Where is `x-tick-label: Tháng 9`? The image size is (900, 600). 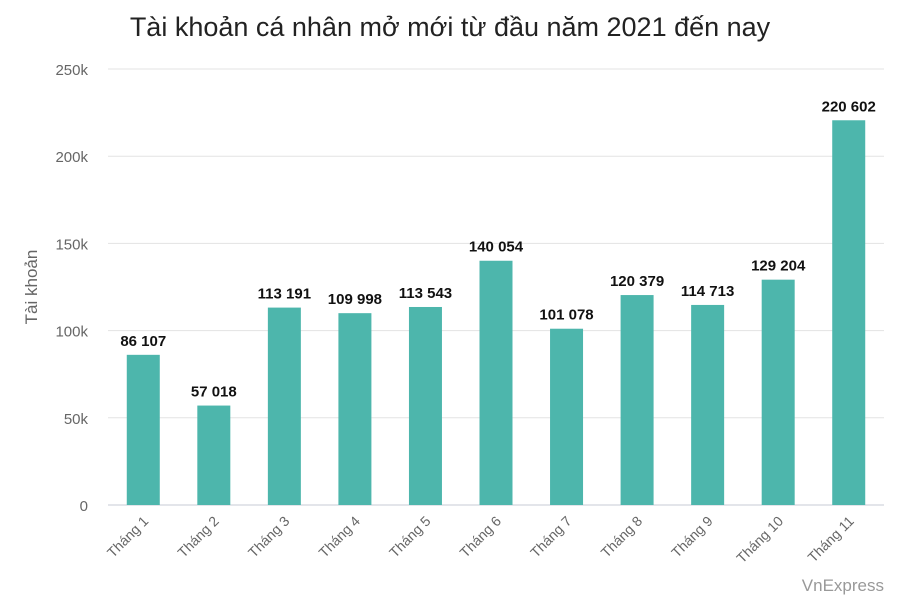
x-tick-label: Tháng 9 is located at coordinates (692, 537).